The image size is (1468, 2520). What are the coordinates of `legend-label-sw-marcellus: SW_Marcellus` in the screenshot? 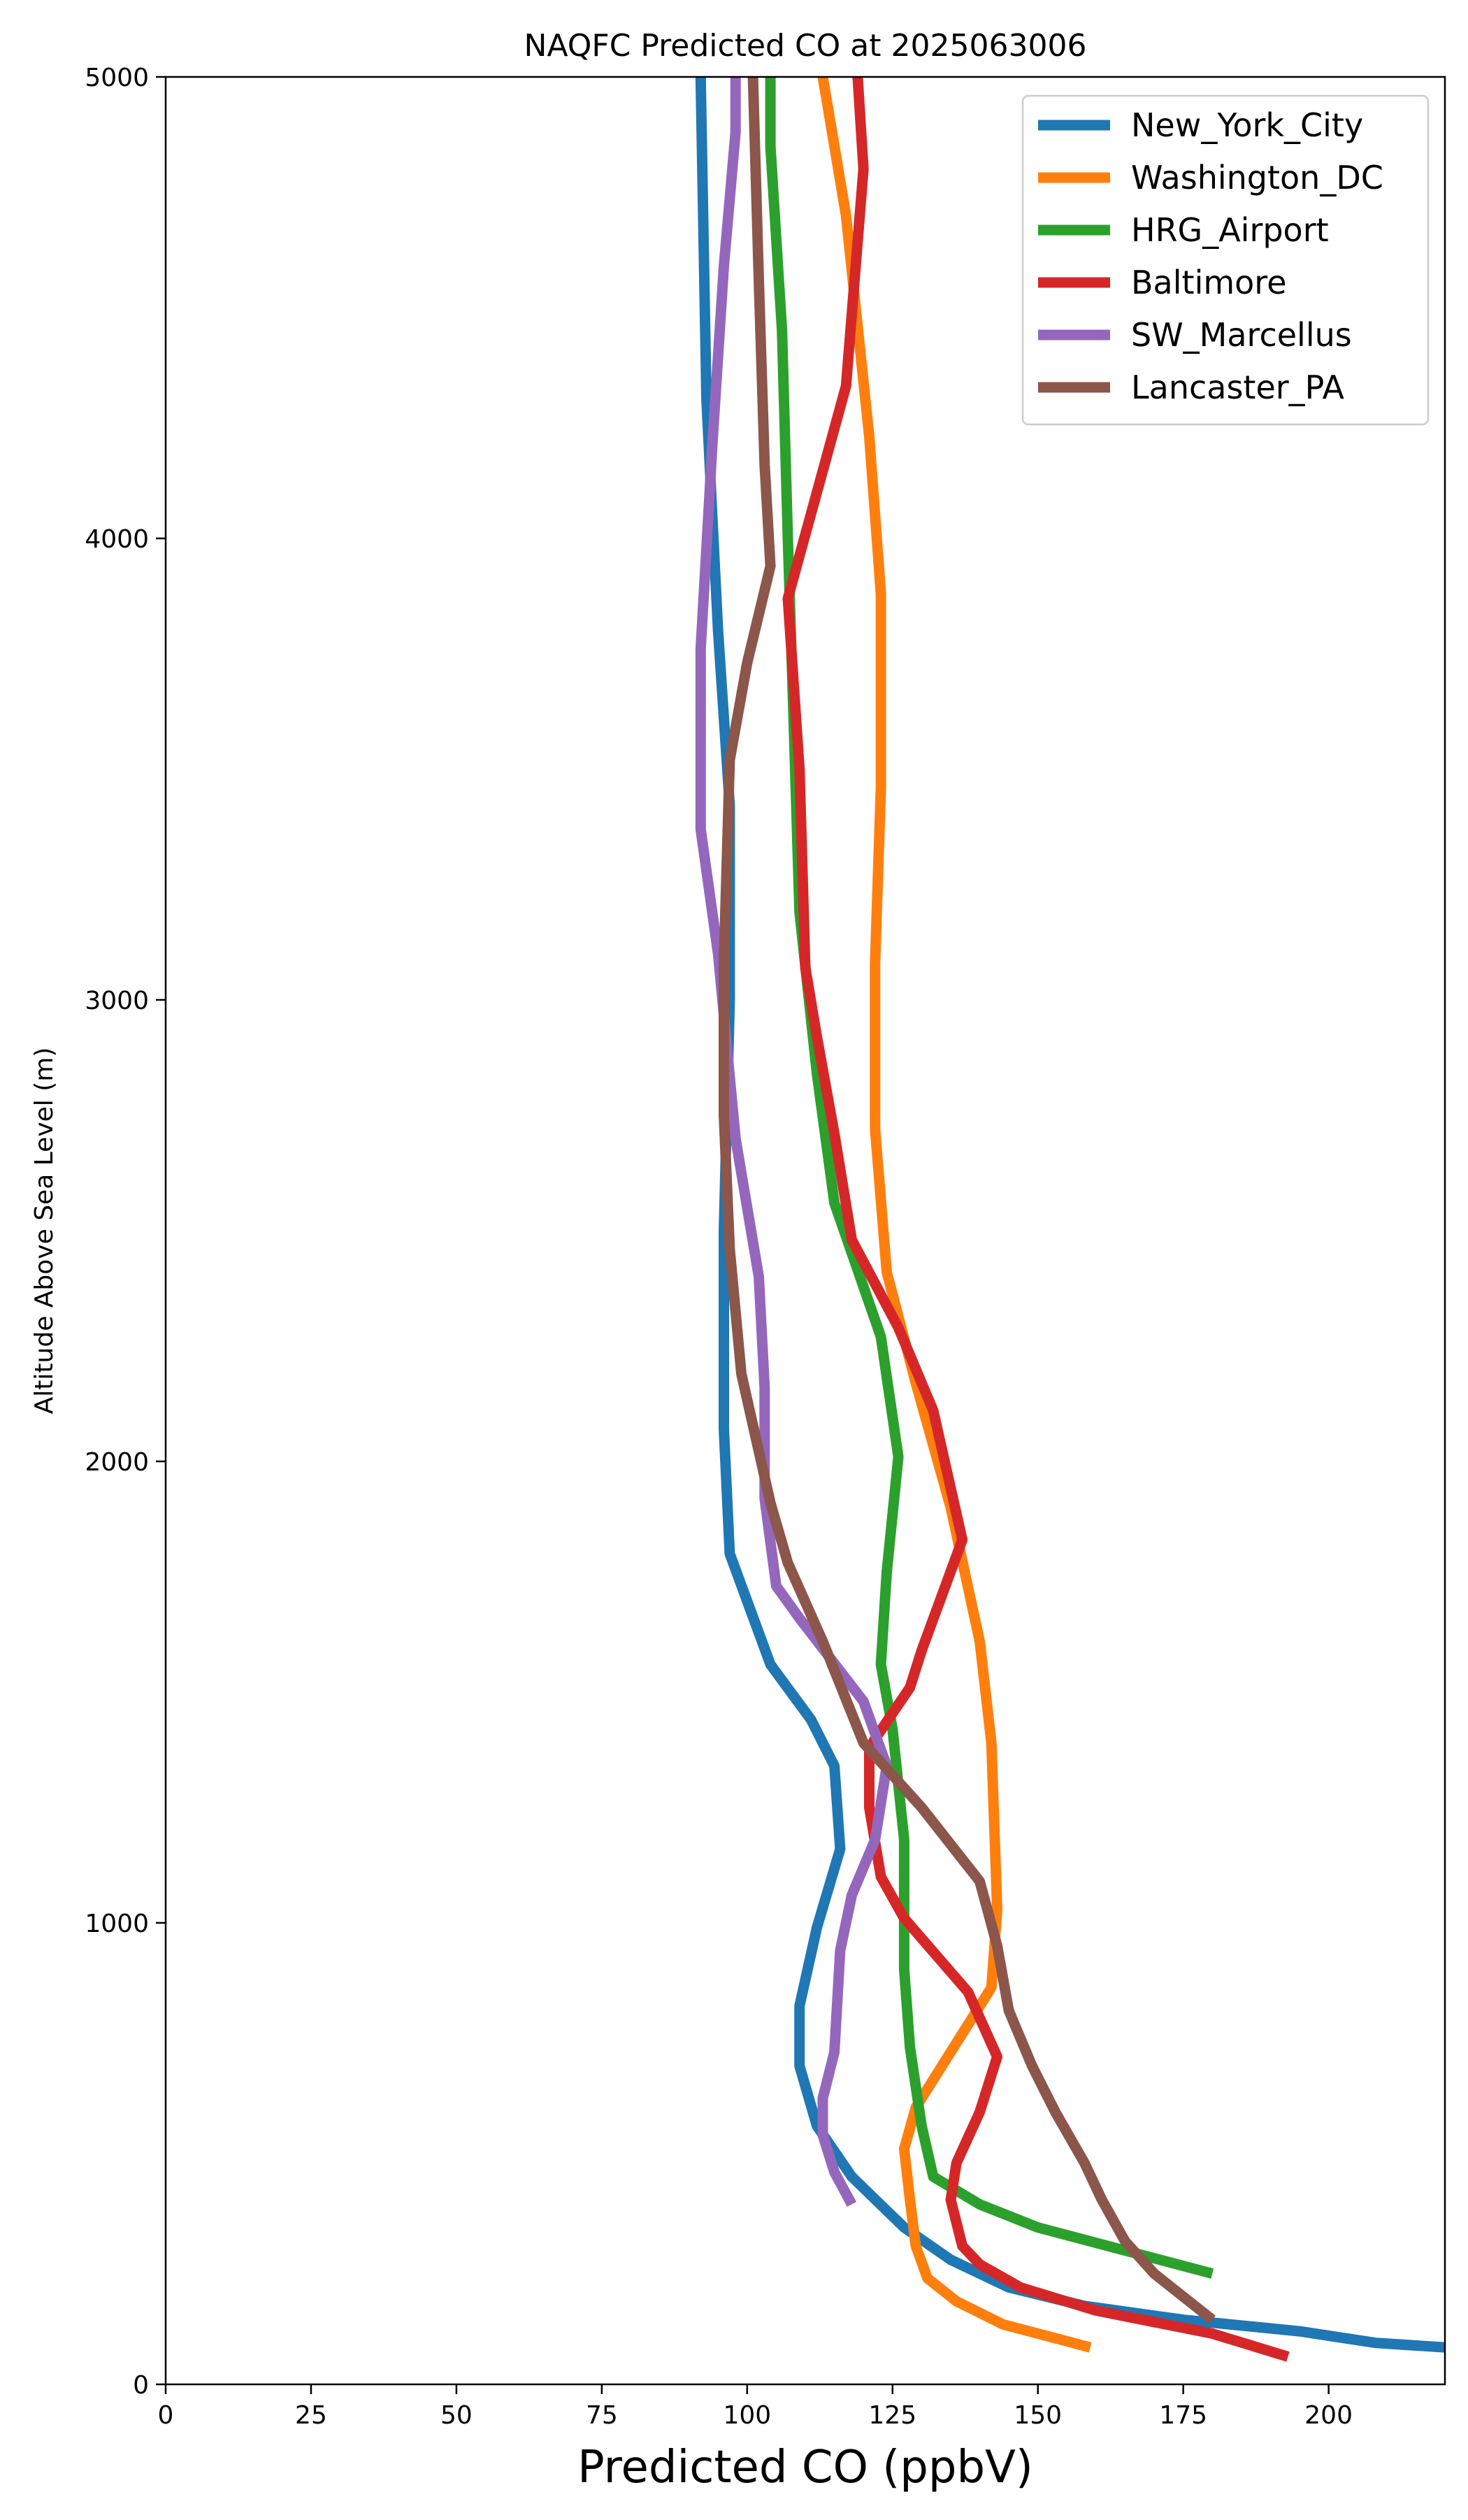 It's located at (1241, 335).